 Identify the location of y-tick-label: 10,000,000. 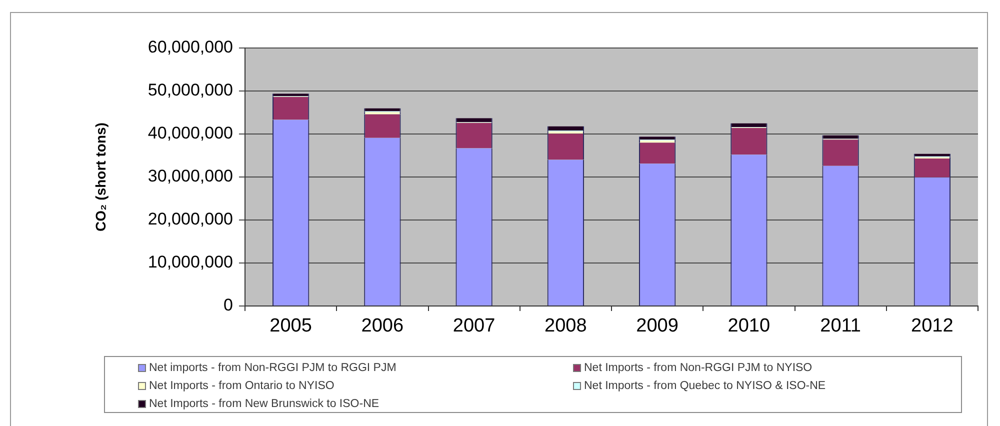
(190, 262).